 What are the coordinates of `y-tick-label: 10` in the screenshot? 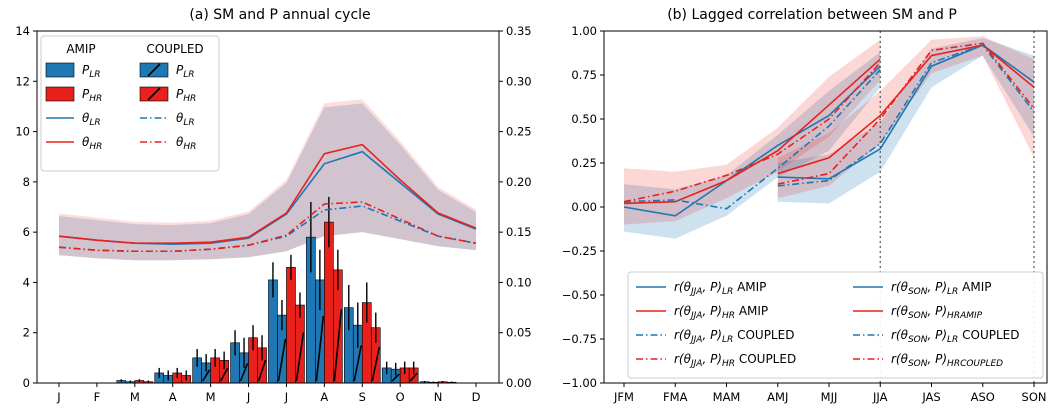 It's located at (22, 132).